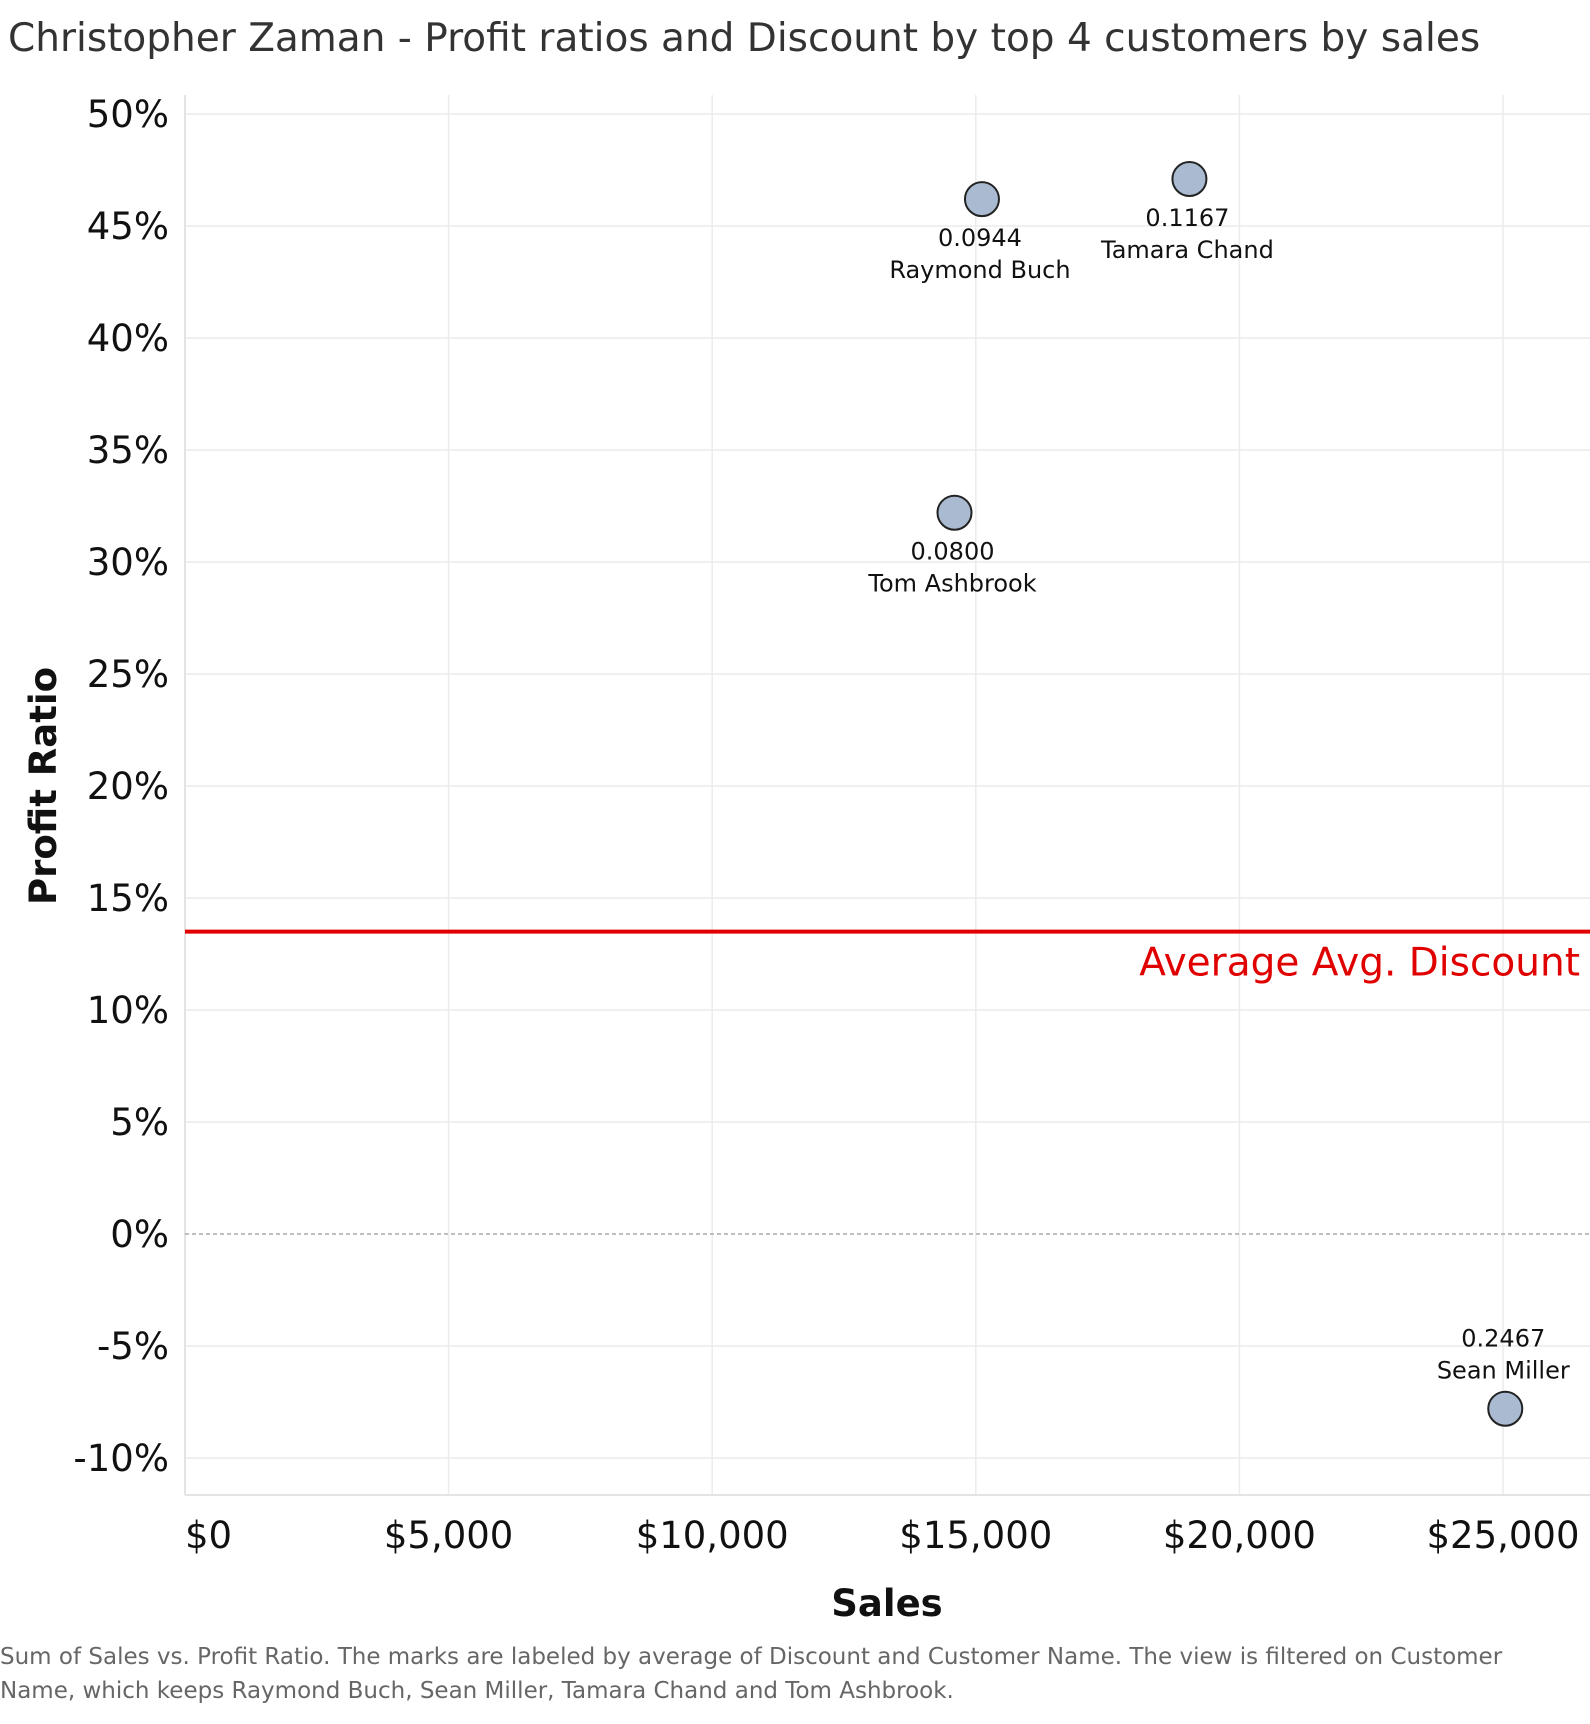 The width and height of the screenshot is (1590, 1724). What do you see at coordinates (128, 898) in the screenshot?
I see `y-tick-label: 15%` at bounding box center [128, 898].